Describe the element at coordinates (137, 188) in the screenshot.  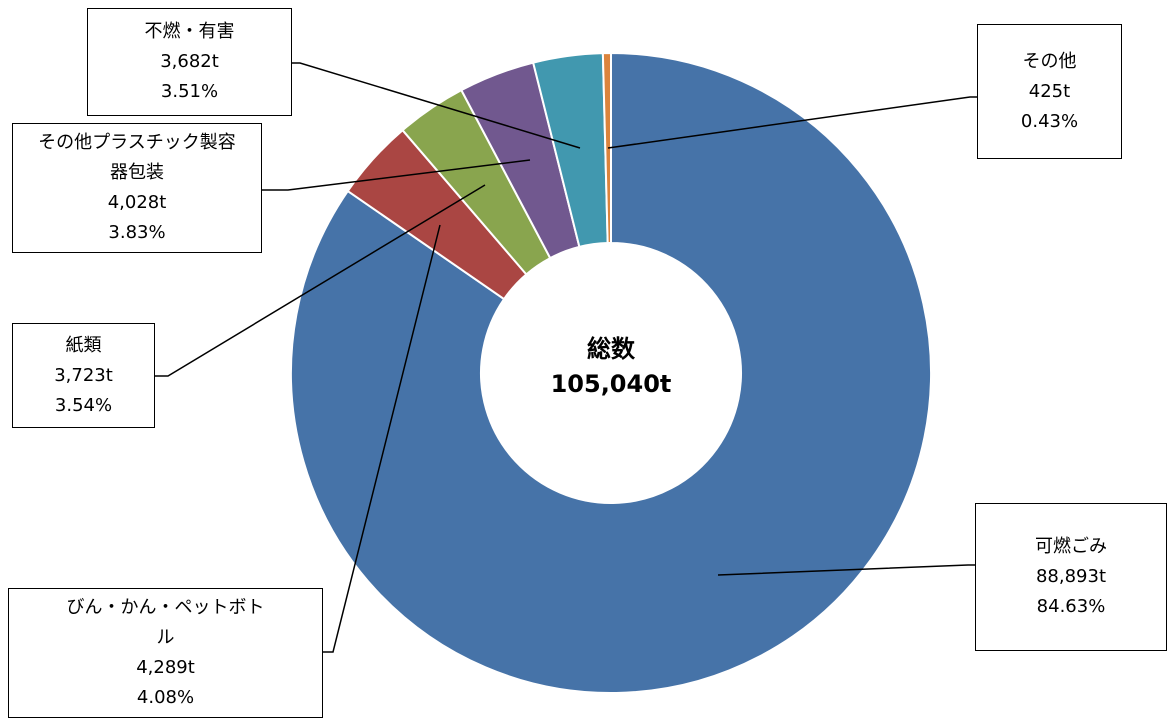
I see `data-label: その他プラスチック製容器包装 4,028t 3.83%` at that location.